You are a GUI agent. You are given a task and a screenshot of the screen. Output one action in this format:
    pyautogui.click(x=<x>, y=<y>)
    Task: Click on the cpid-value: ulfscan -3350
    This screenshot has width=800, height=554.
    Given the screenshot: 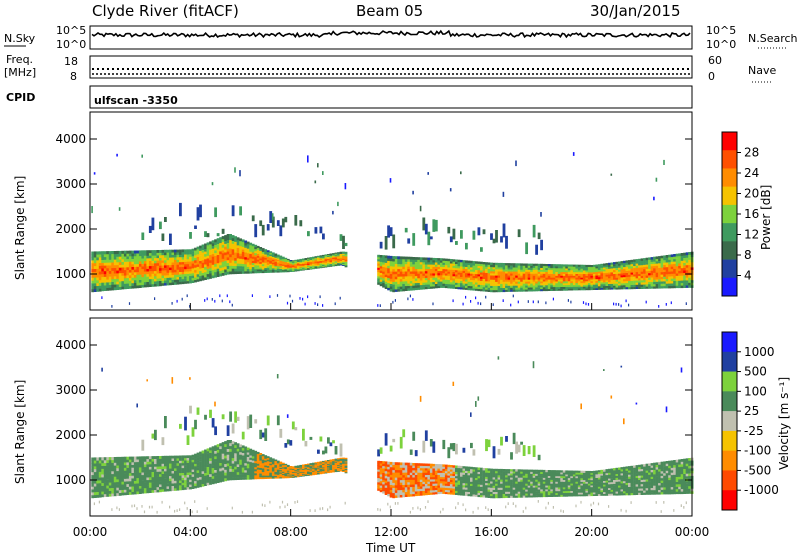 What is the action you would take?
    pyautogui.click(x=136, y=100)
    